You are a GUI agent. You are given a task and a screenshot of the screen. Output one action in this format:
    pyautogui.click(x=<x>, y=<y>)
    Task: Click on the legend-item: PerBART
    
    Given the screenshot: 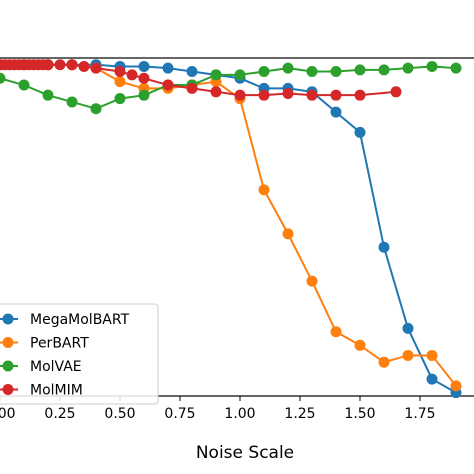 What is the action you would take?
    pyautogui.click(x=44, y=344)
    